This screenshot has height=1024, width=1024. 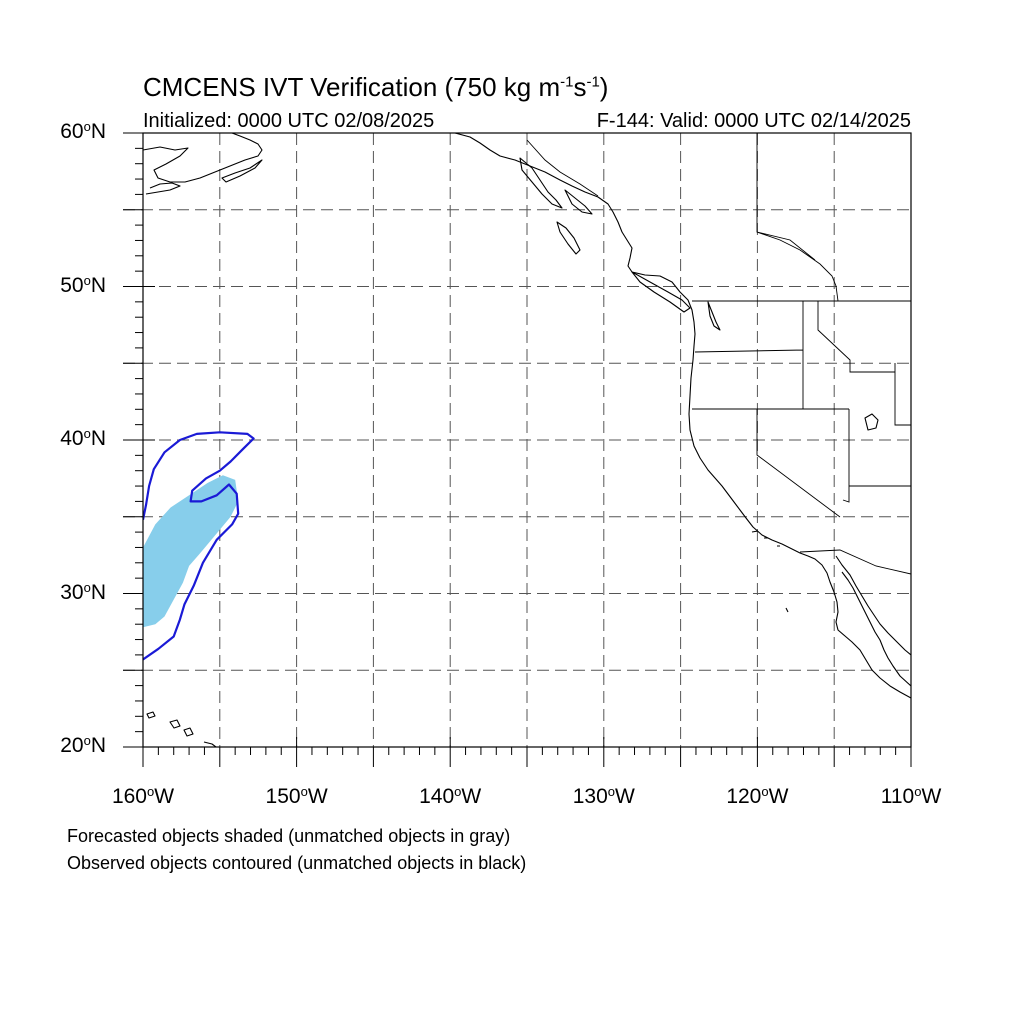 I want to click on forecast-ivt-object, so click(x=191, y=551).